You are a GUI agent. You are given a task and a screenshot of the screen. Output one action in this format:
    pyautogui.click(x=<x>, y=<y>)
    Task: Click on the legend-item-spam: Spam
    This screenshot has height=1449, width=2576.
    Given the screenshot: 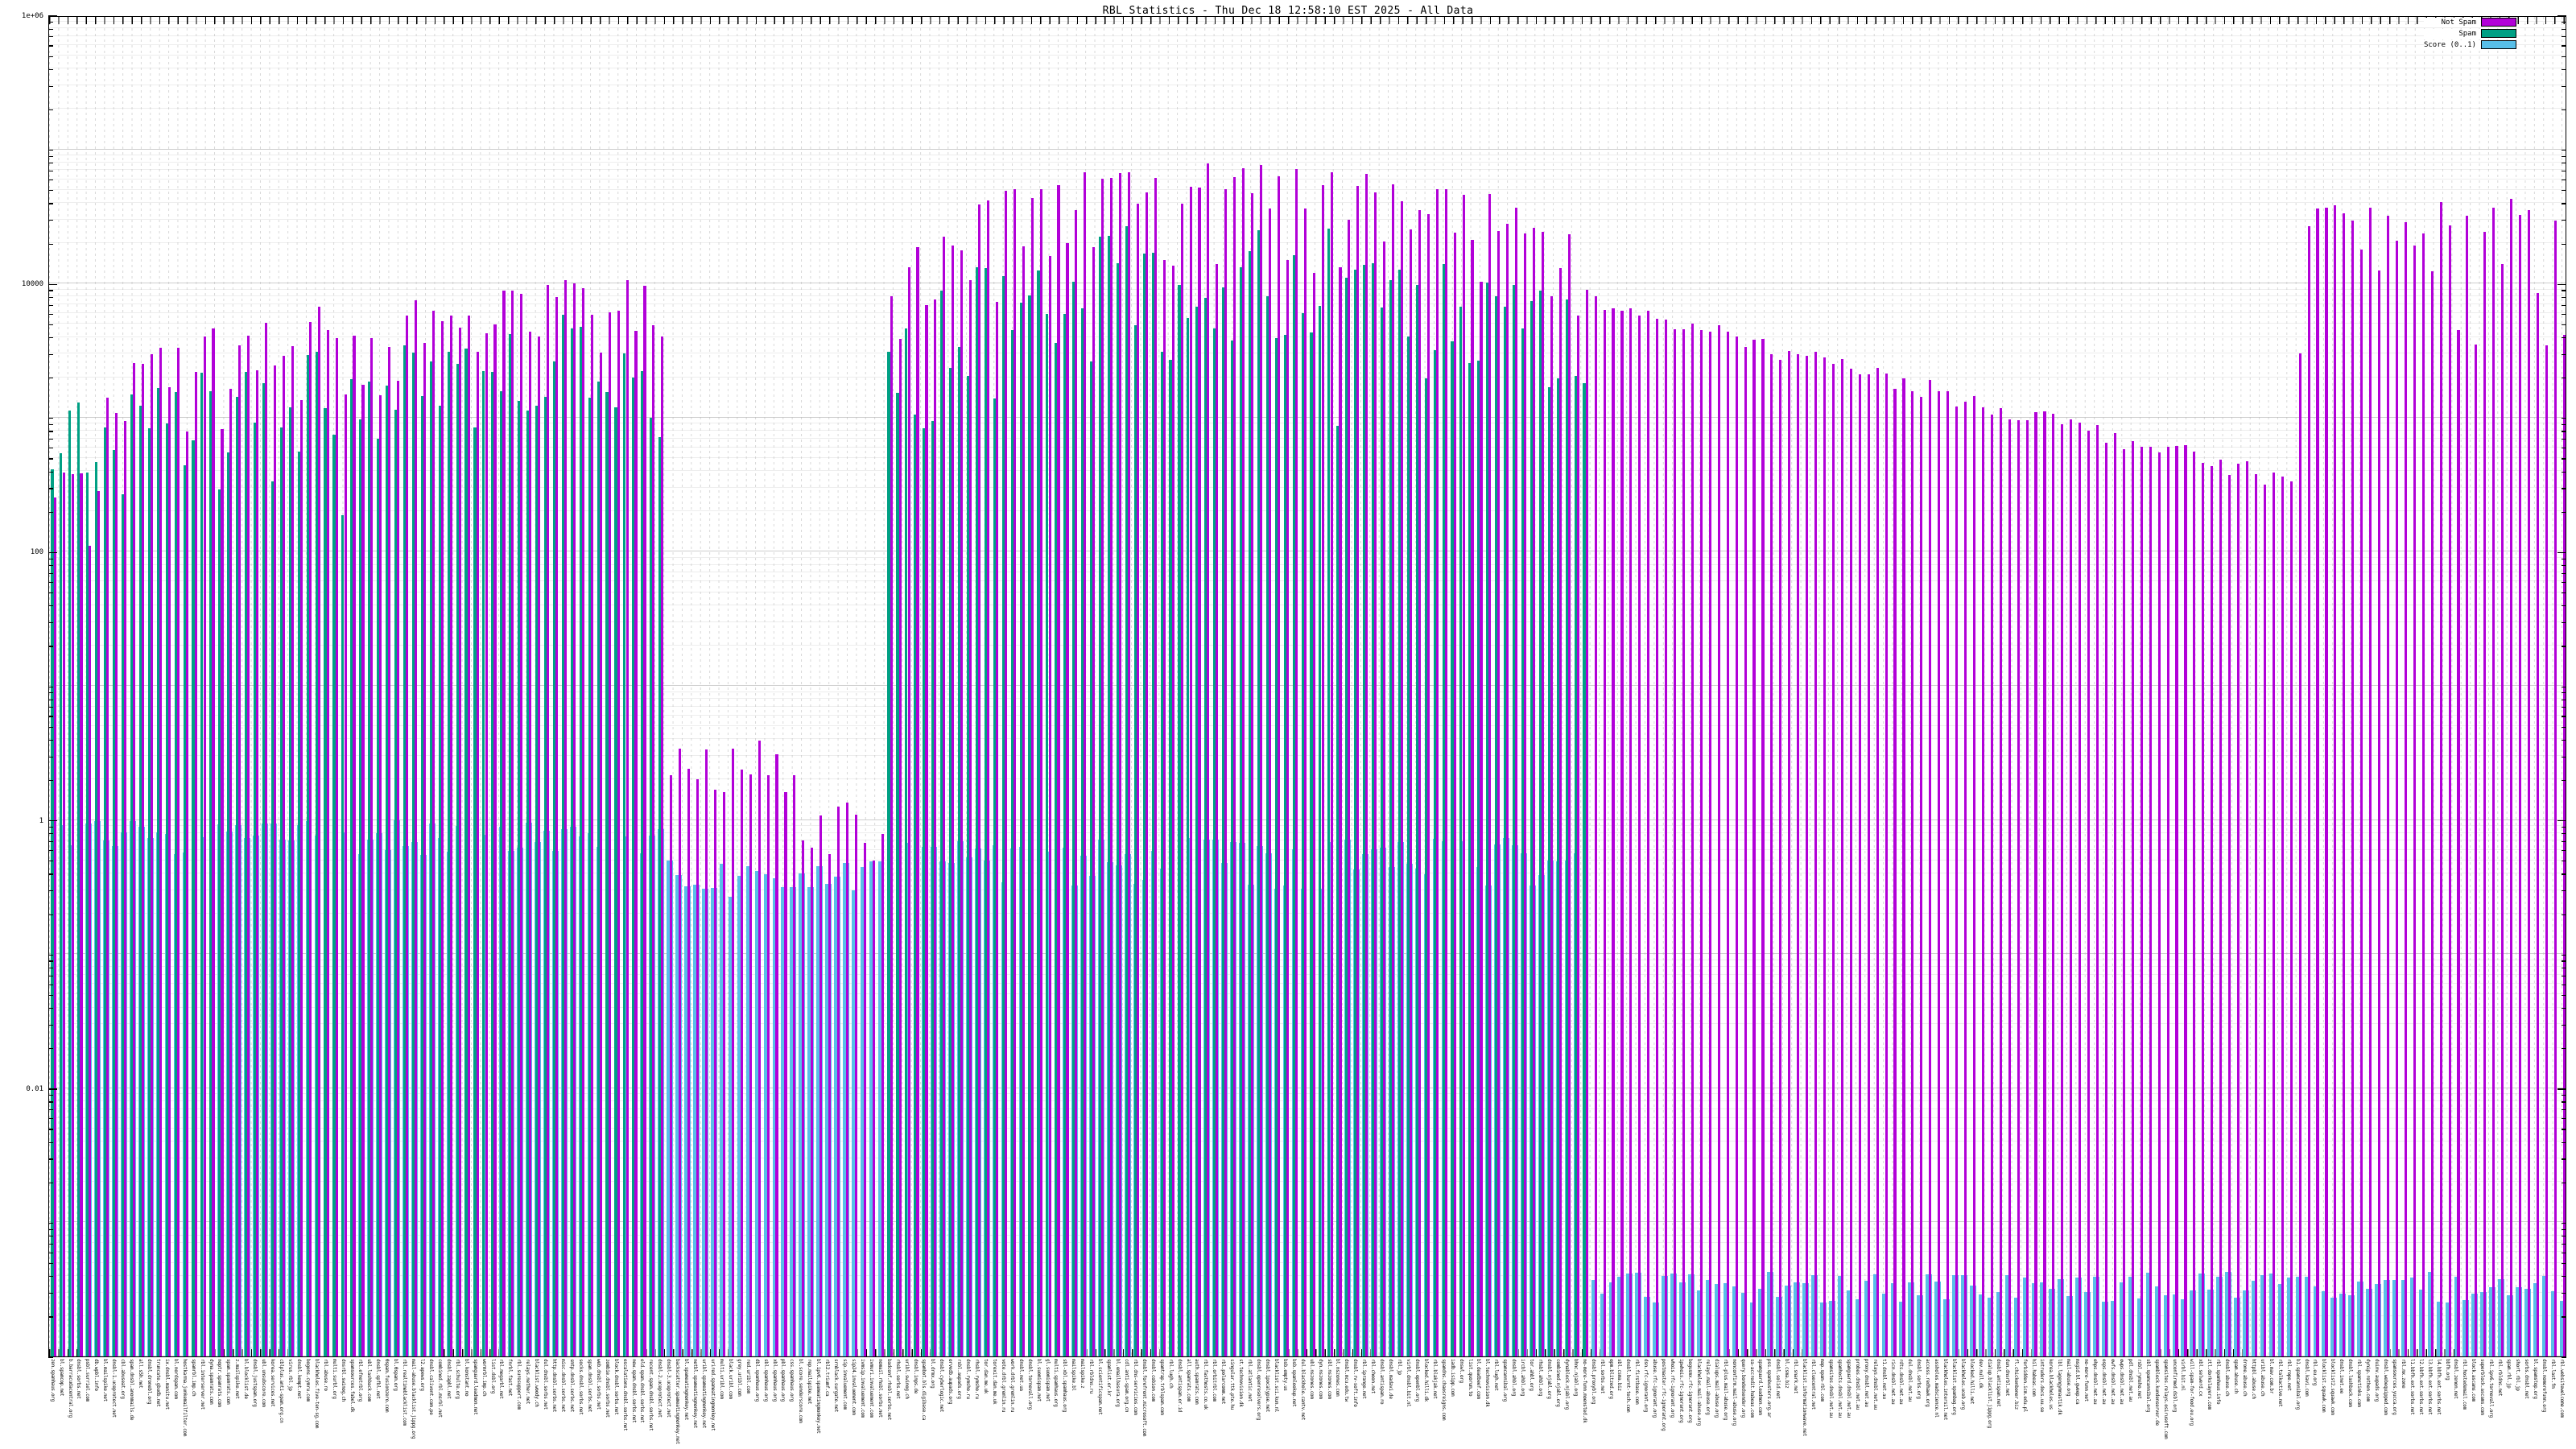 What is the action you would take?
    pyautogui.click(x=2469, y=33)
    